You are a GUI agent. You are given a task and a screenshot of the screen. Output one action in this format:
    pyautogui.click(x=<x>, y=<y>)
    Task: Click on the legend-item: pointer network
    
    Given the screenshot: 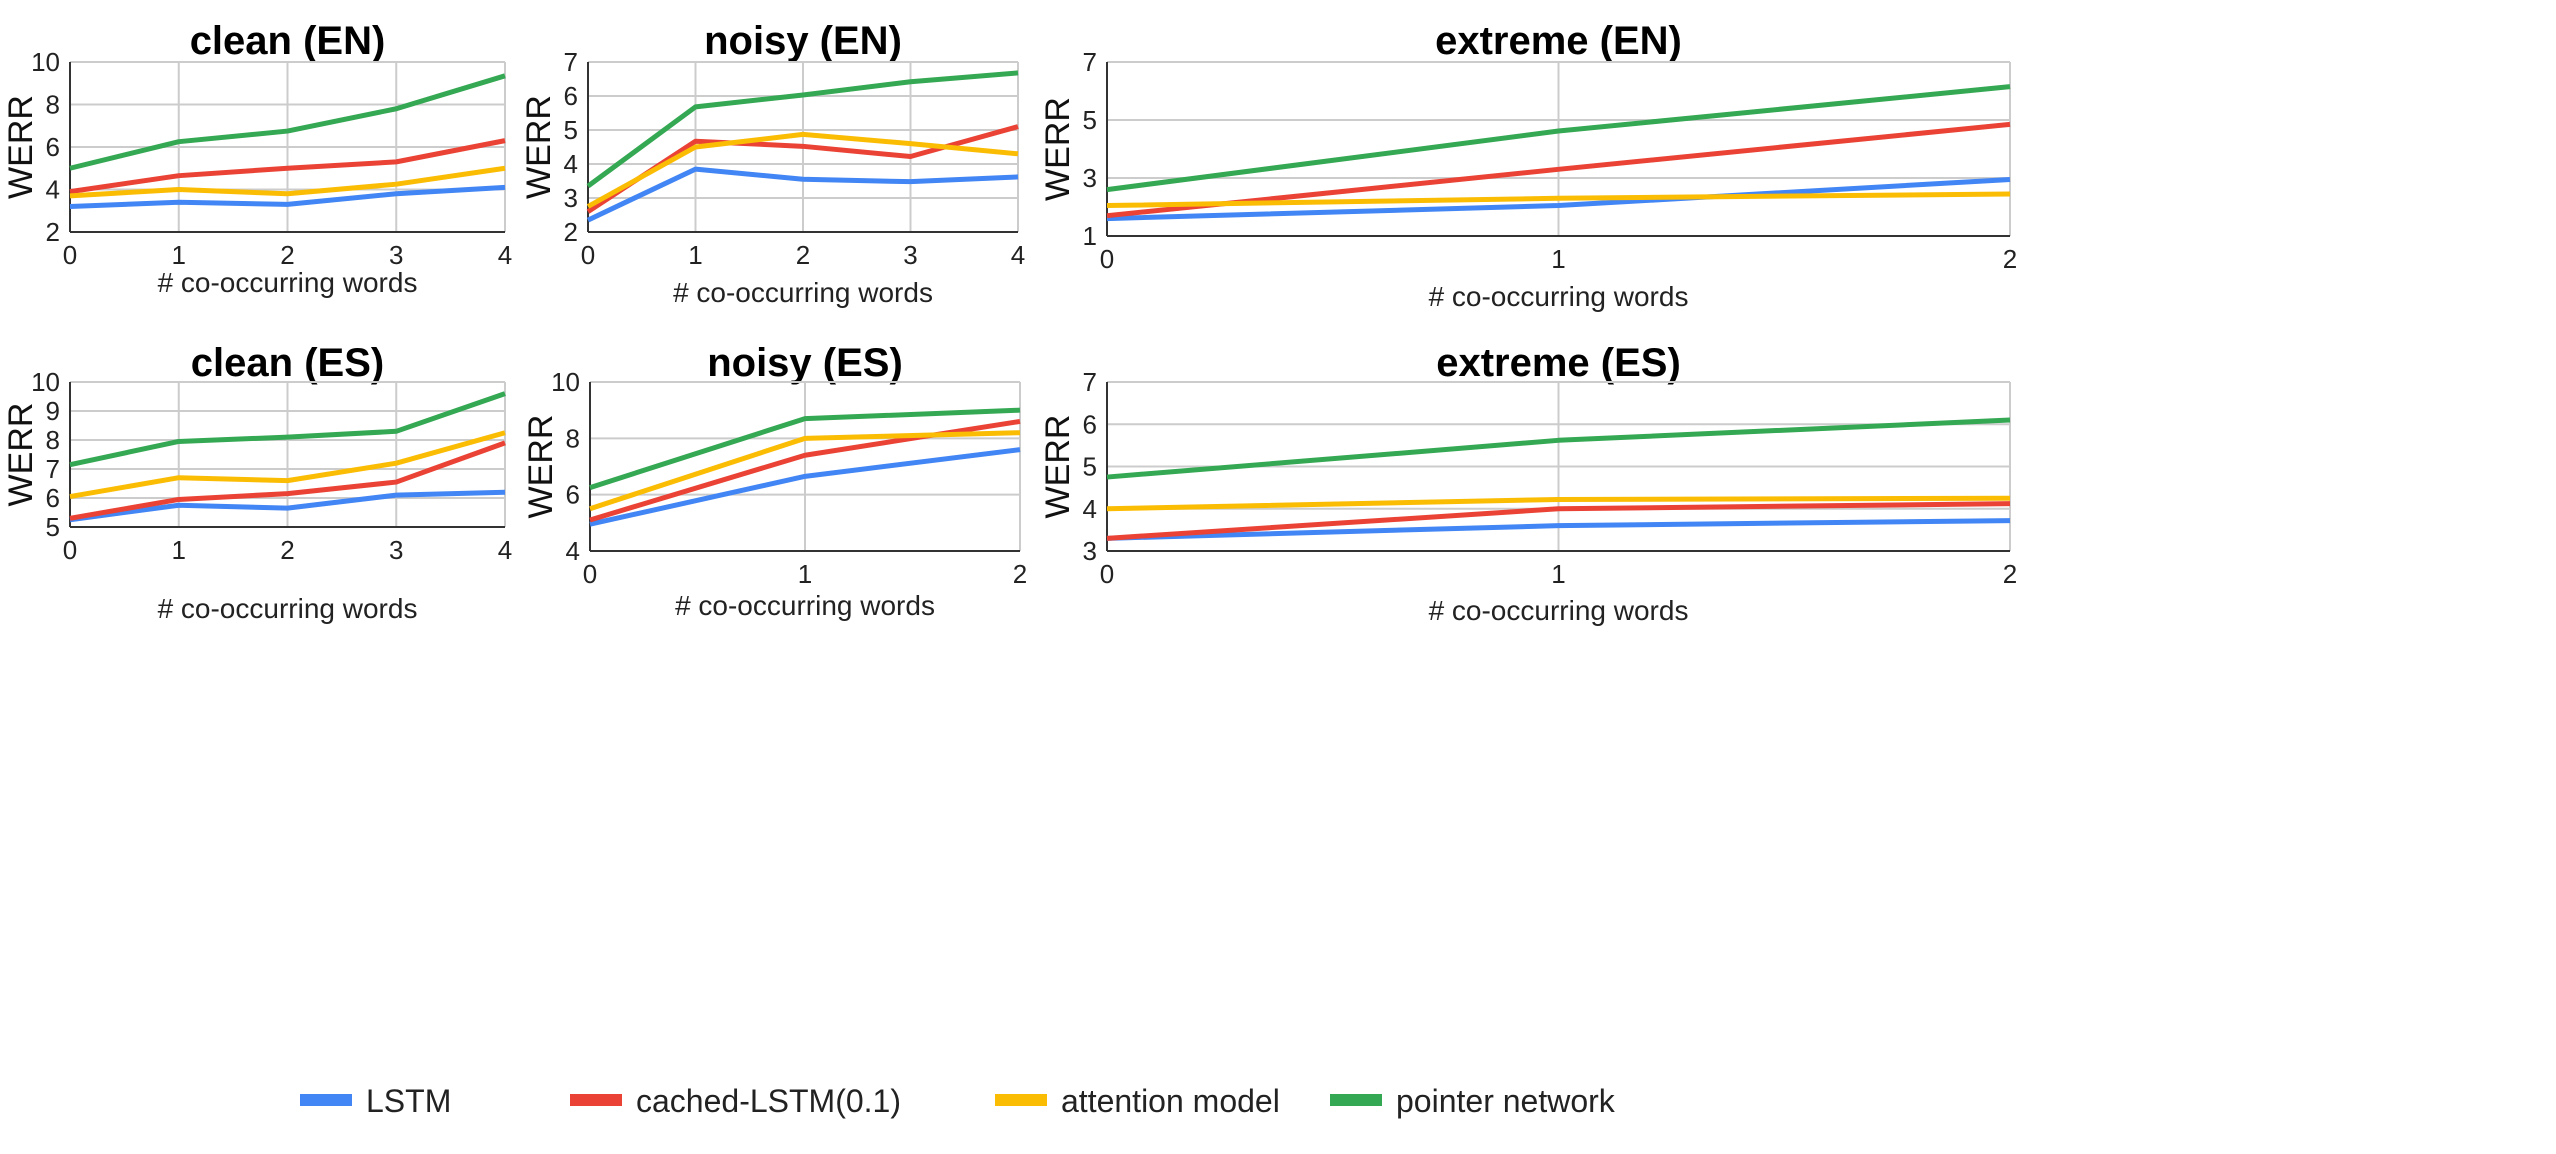 What is the action you would take?
    pyautogui.click(x=1473, y=1101)
    